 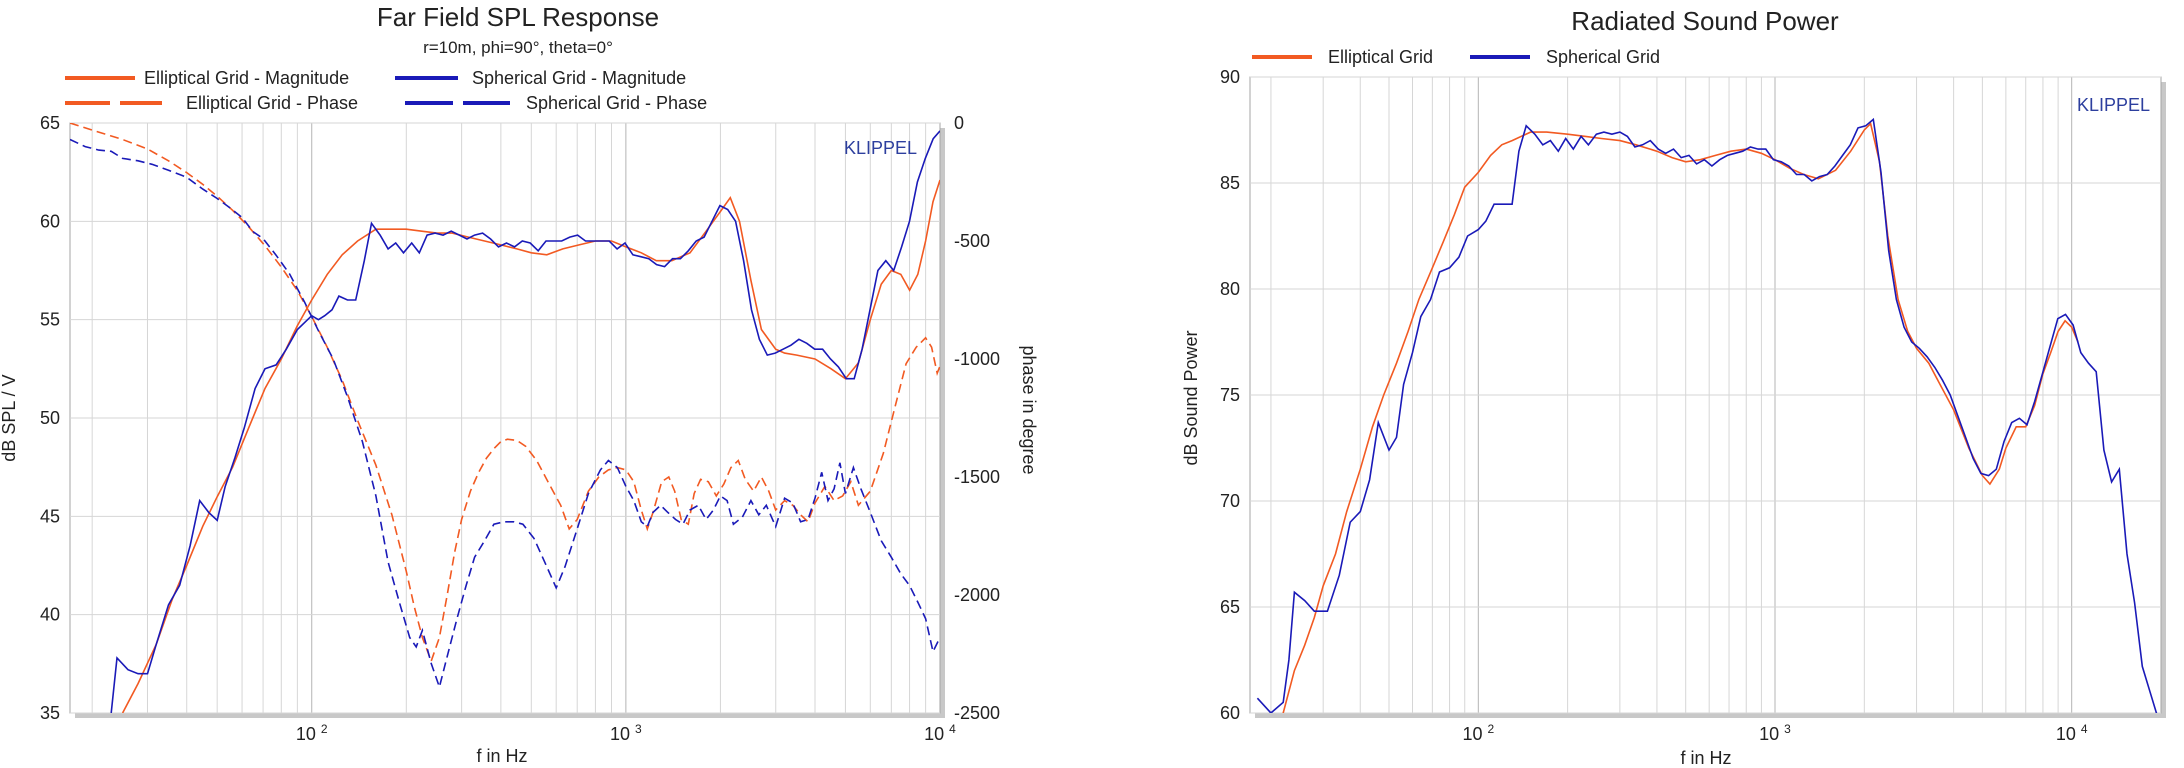 I want to click on y-tick-label: 75, so click(x=1230, y=395).